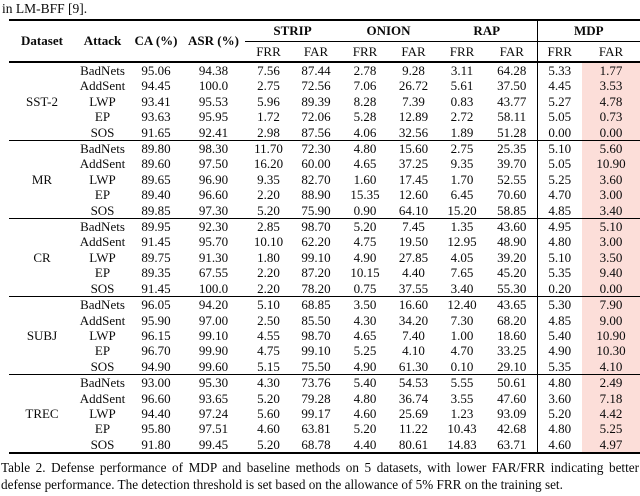 This screenshot has width=640, height=496. I want to click on onion-frr-value: 10.15, so click(365, 273).